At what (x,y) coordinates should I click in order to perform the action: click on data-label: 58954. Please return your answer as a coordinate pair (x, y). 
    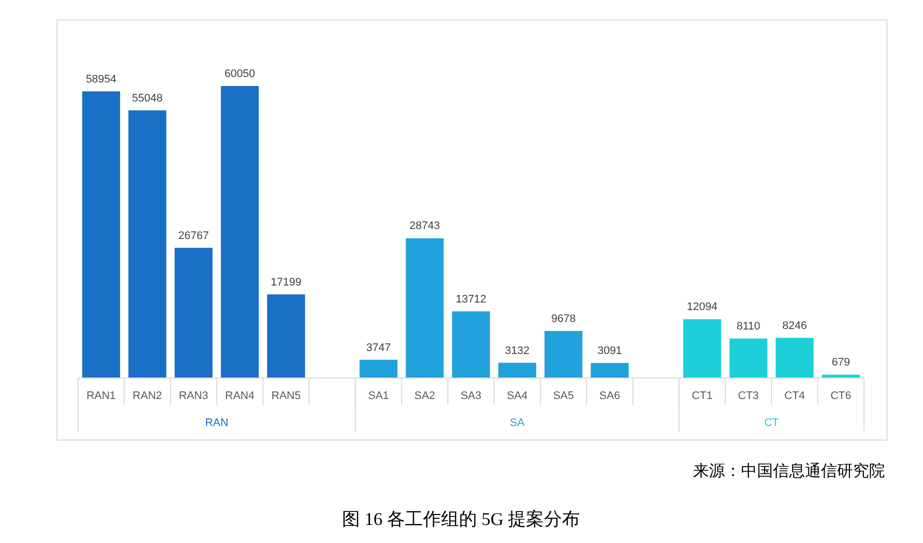
    Looking at the image, I should click on (101, 79).